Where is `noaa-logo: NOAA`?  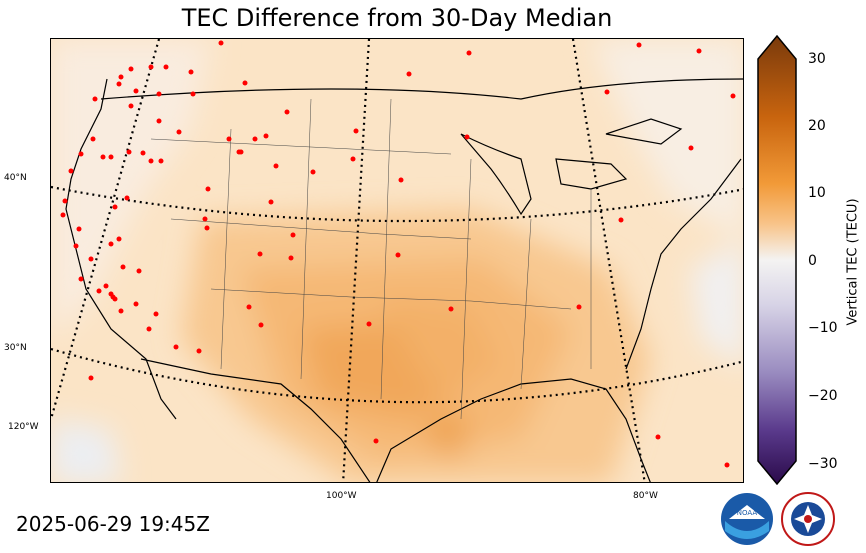
noaa-logo: NOAA is located at coordinates (747, 521).